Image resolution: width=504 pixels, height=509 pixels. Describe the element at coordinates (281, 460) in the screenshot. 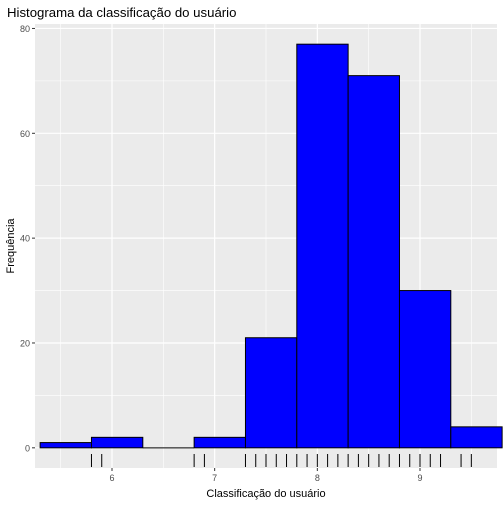

I see `rug-layer` at that location.